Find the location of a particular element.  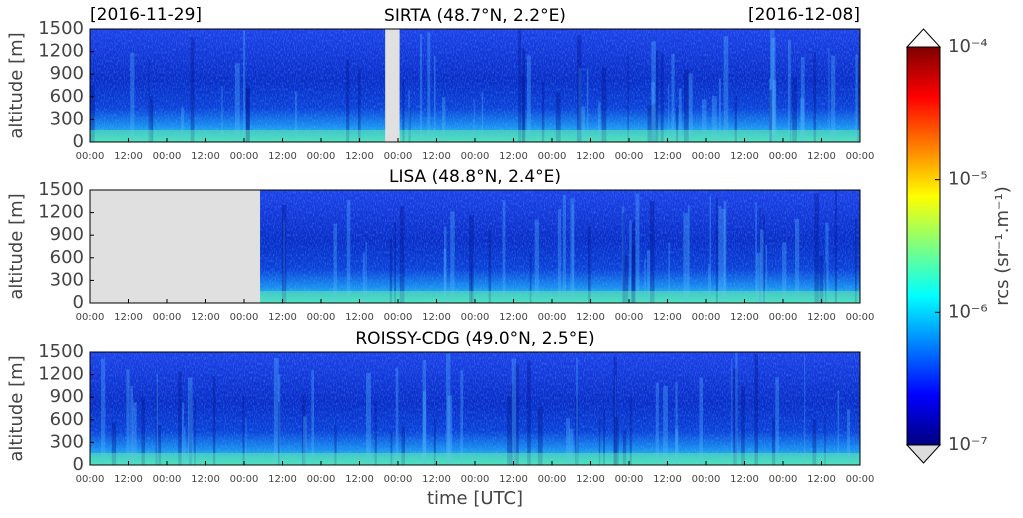

panel-title: LISA (48.8°N, 2.4°E) is located at coordinates (475, 177).